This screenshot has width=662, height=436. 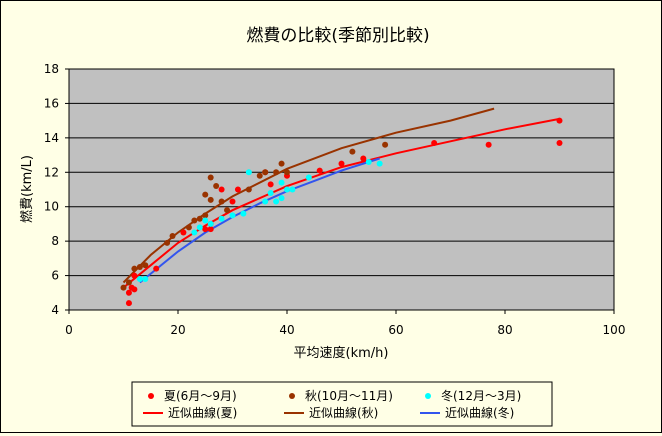 I want to click on x-axis-ticks: 0 20 40 60 80 100, so click(x=345, y=323).